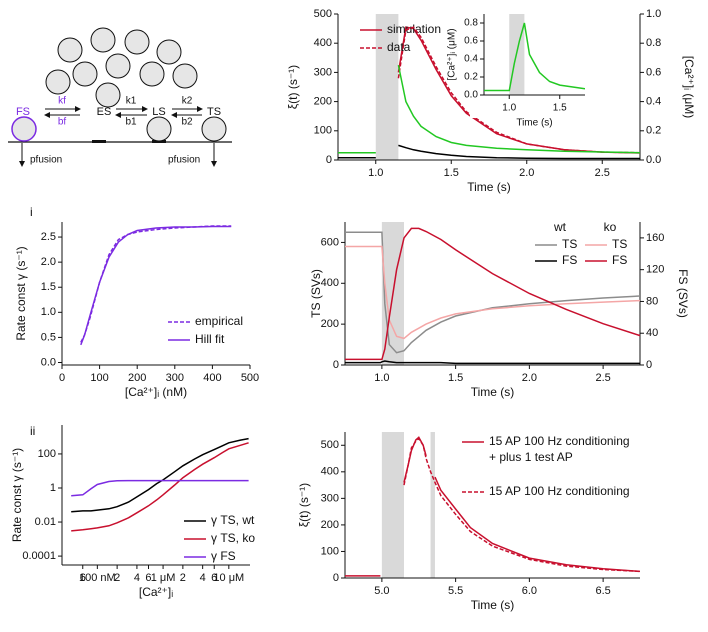 The image size is (708, 632). I want to click on legend-group: wt, so click(560, 227).